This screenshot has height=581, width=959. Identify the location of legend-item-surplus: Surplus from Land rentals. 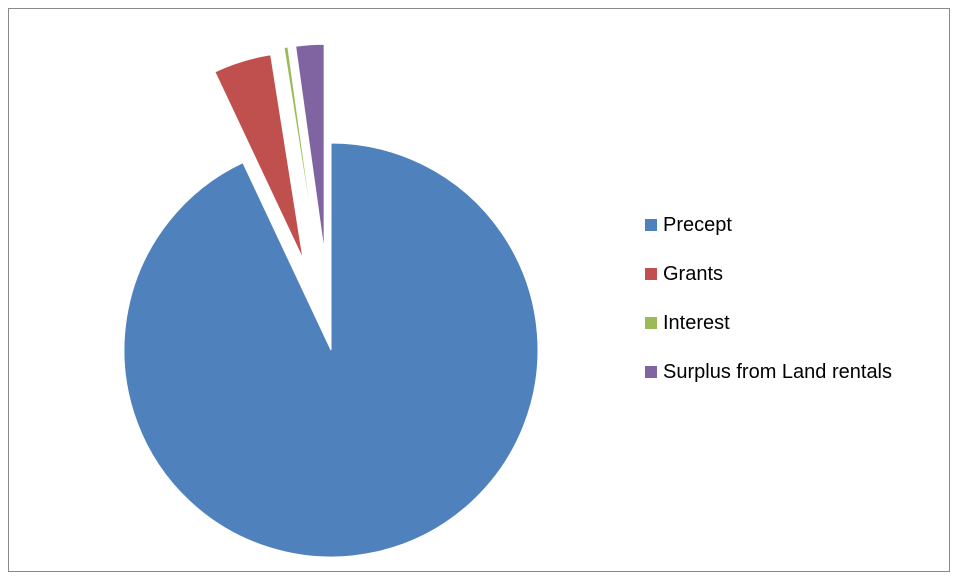
(768, 372).